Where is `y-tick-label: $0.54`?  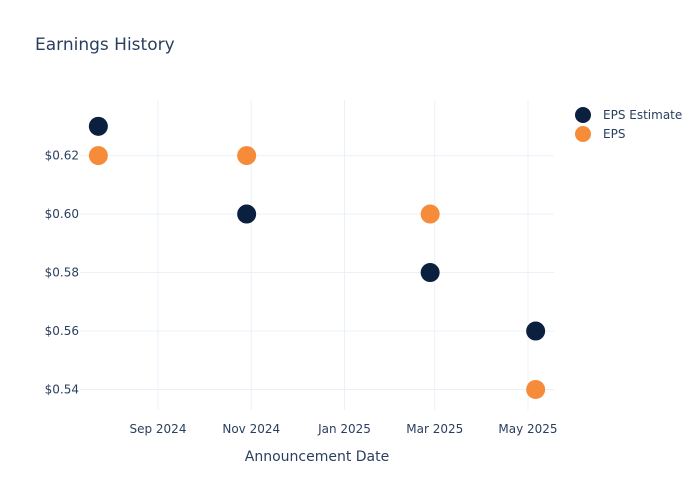 y-tick-label: $0.54 is located at coordinates (62, 390).